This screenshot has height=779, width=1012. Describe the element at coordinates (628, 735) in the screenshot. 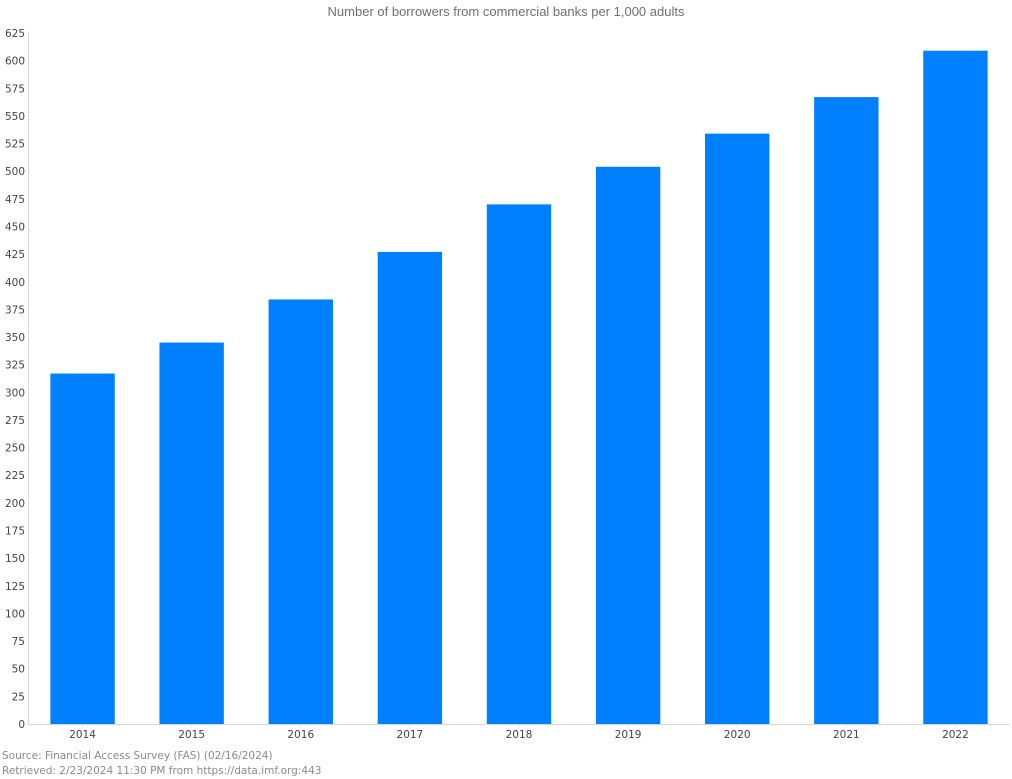

I see `x-tick-label: 2019` at that location.